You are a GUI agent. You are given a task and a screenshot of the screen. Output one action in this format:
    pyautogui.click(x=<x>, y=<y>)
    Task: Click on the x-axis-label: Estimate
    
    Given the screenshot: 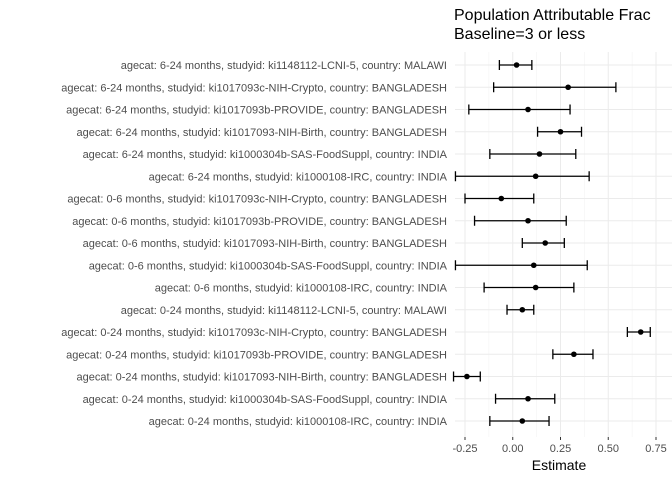 What is the action you would take?
    pyautogui.click(x=559, y=465)
    